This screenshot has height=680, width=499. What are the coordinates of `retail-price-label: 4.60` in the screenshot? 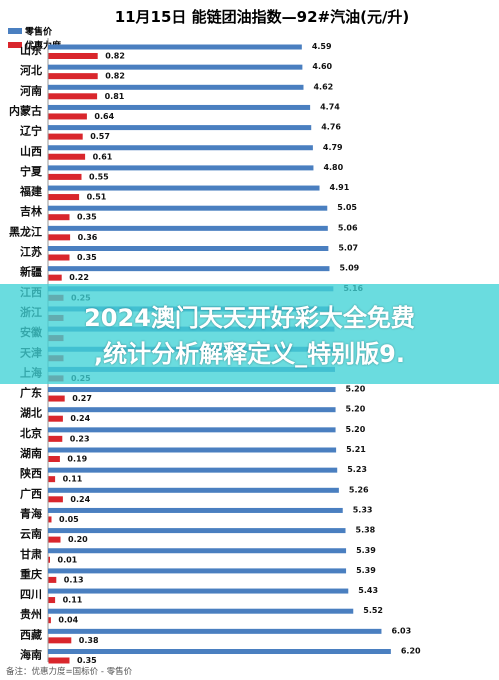 It's located at (322, 66).